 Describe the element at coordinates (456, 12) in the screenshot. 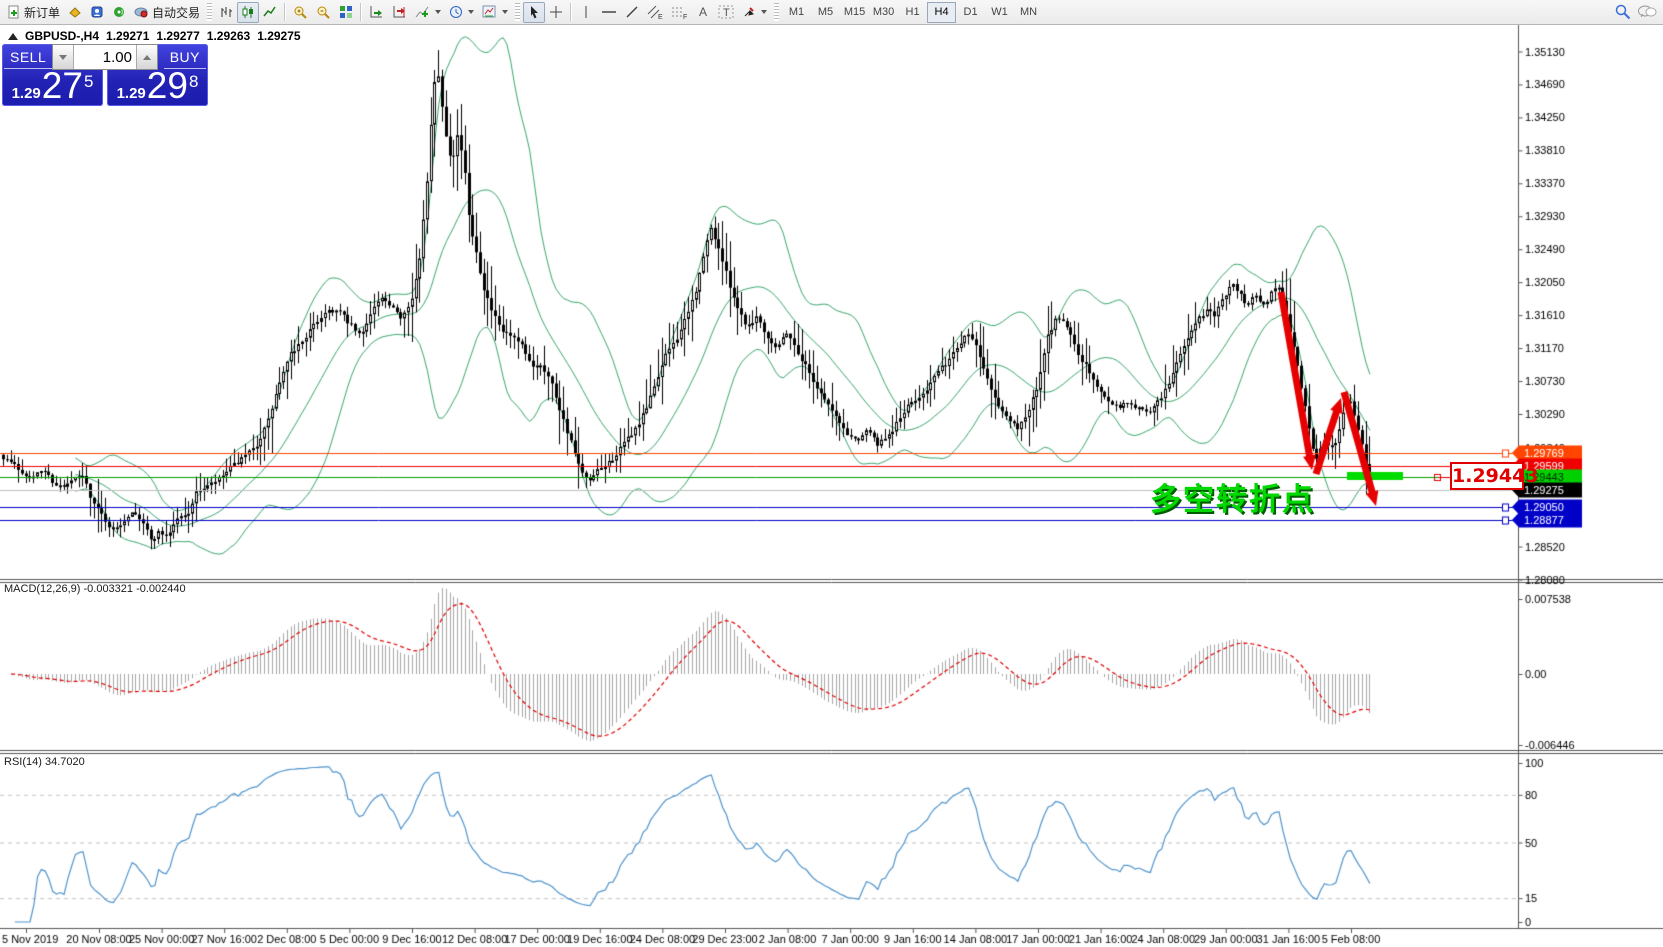

I see `periods-icon` at that location.